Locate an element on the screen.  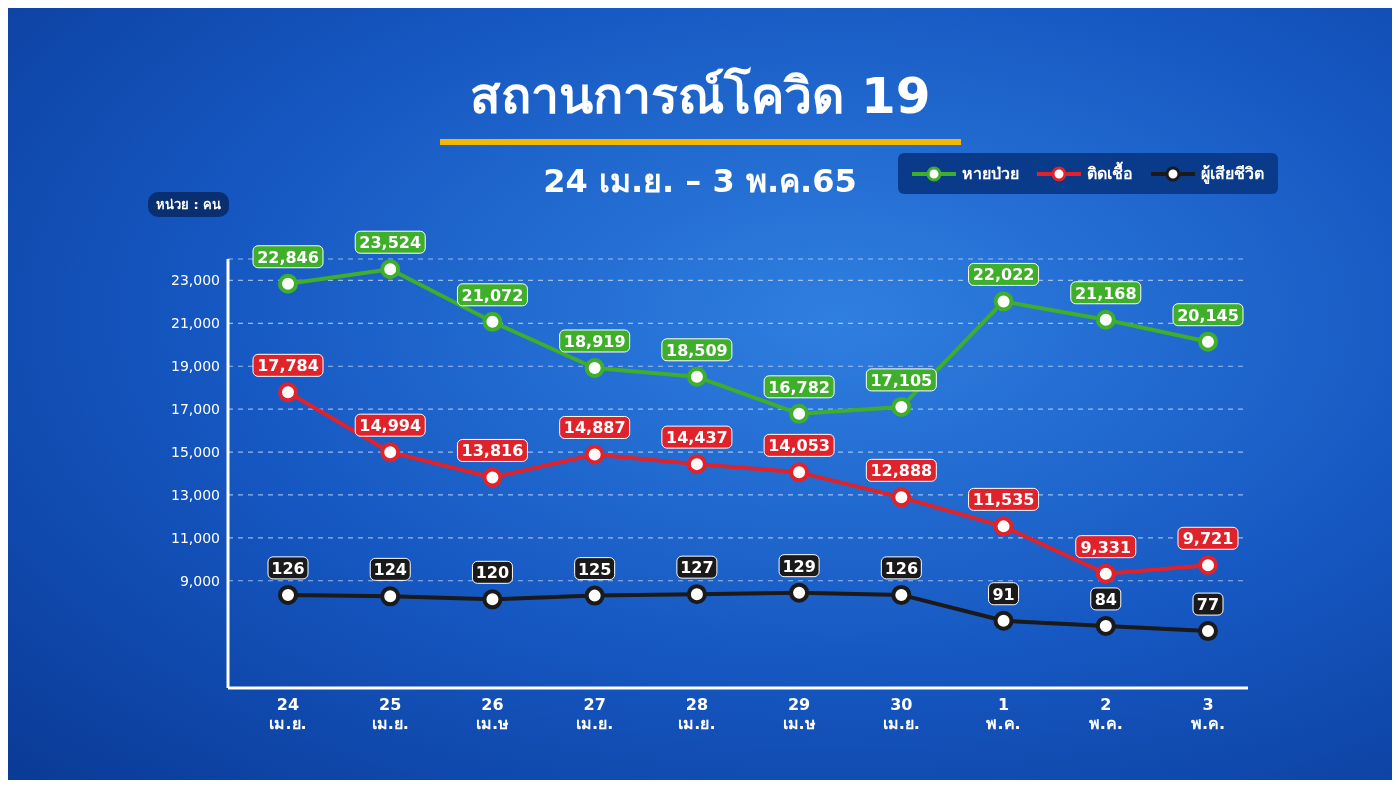
legend-label: ติดเชื้อ is located at coordinates (1109, 173).